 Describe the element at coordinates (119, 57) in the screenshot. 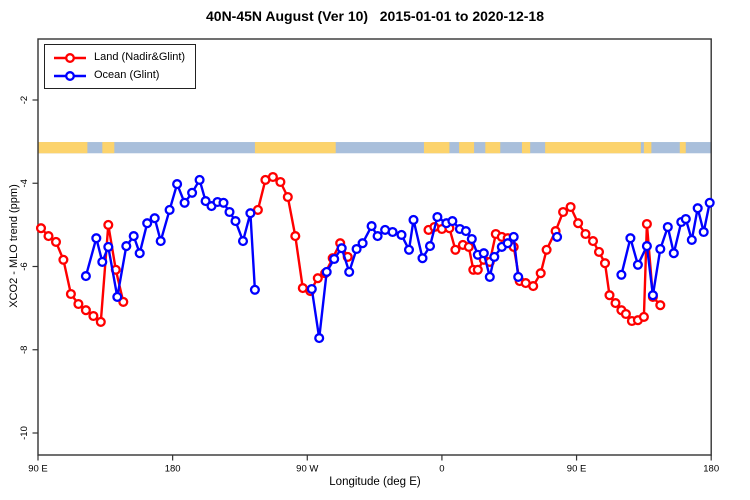

I see `legend-item: Land (Nadir&Glint)` at that location.